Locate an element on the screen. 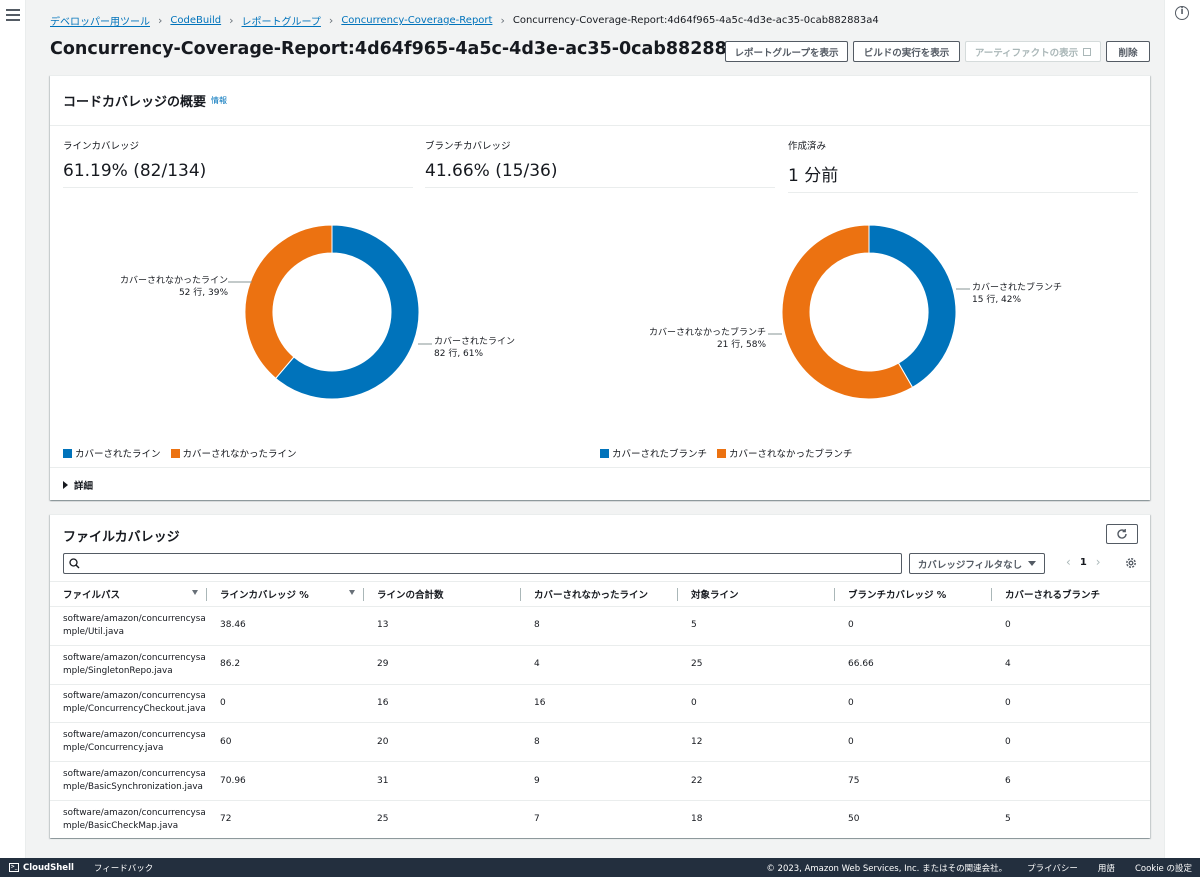 The width and height of the screenshot is (1200, 877). col-uncovered-lines: カバーされなかったライン is located at coordinates (599, 594).